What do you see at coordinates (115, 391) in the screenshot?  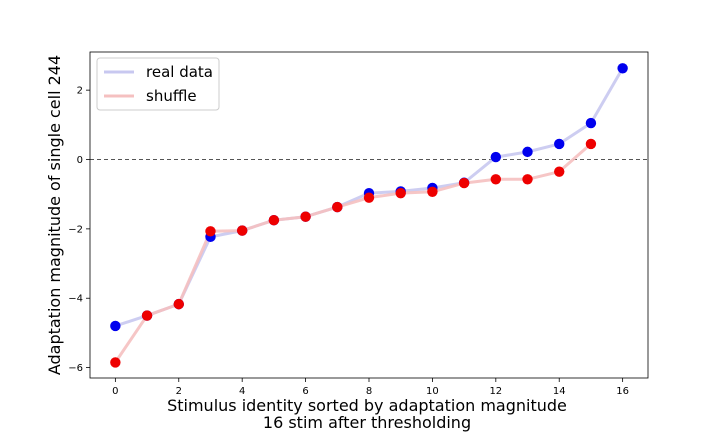 I see `x-tick-label: 0` at bounding box center [115, 391].